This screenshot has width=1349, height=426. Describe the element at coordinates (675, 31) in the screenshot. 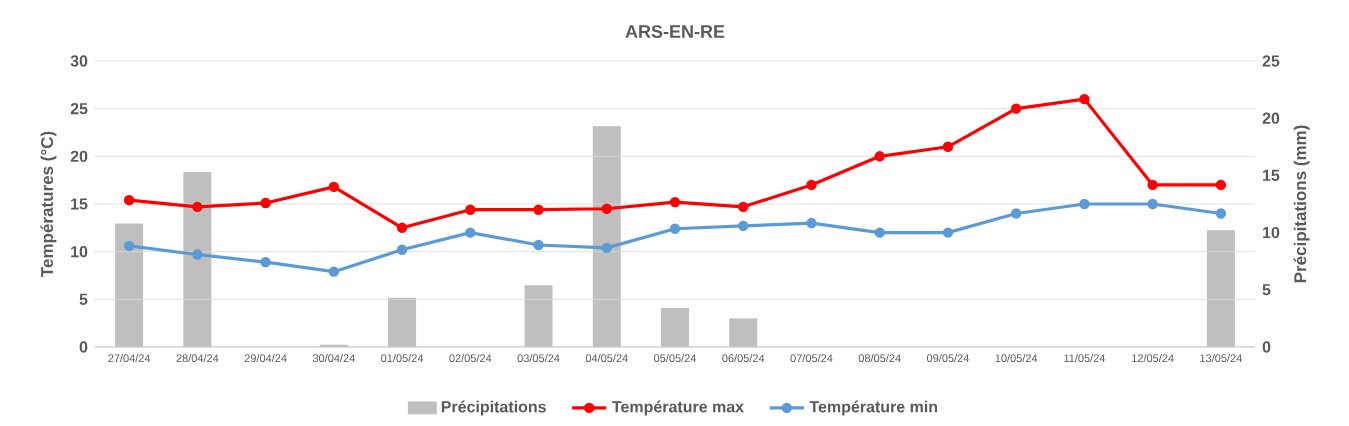

I see `chart-title: ARS-EN-RE` at that location.